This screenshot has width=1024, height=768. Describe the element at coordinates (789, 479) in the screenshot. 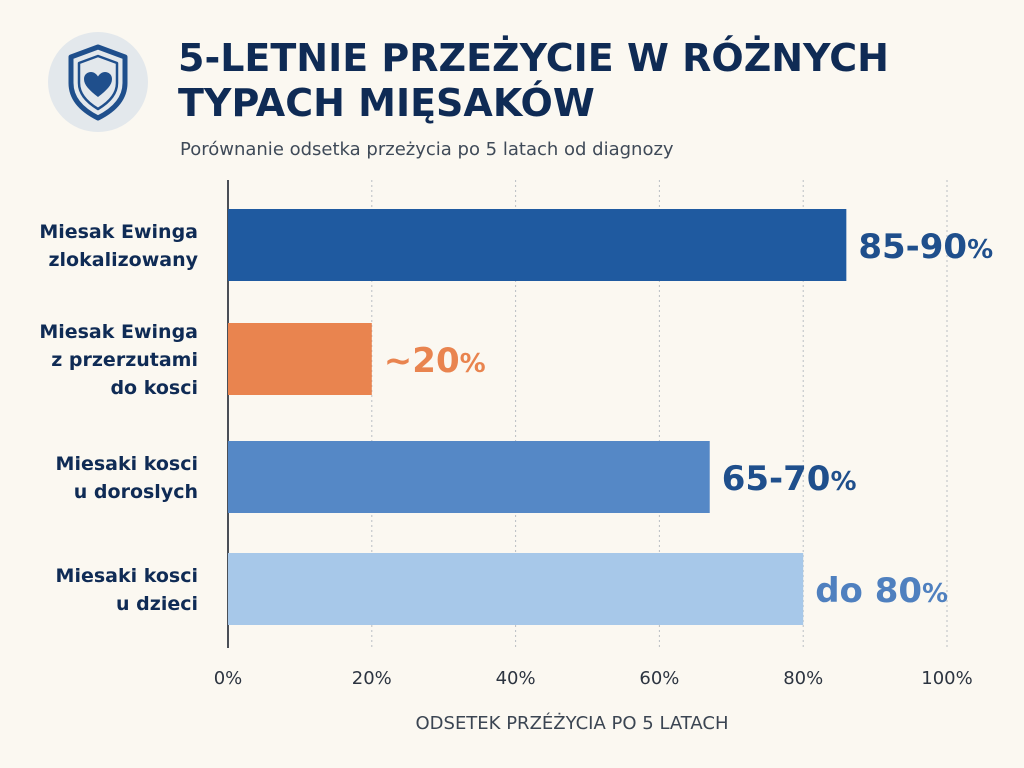

I see `data-label: 65-70%` at that location.